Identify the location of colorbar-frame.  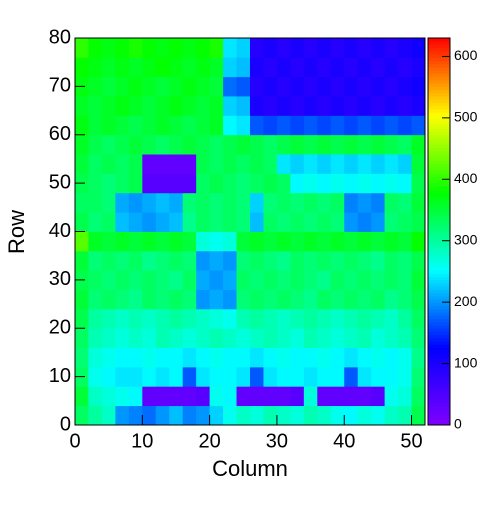
(439, 231).